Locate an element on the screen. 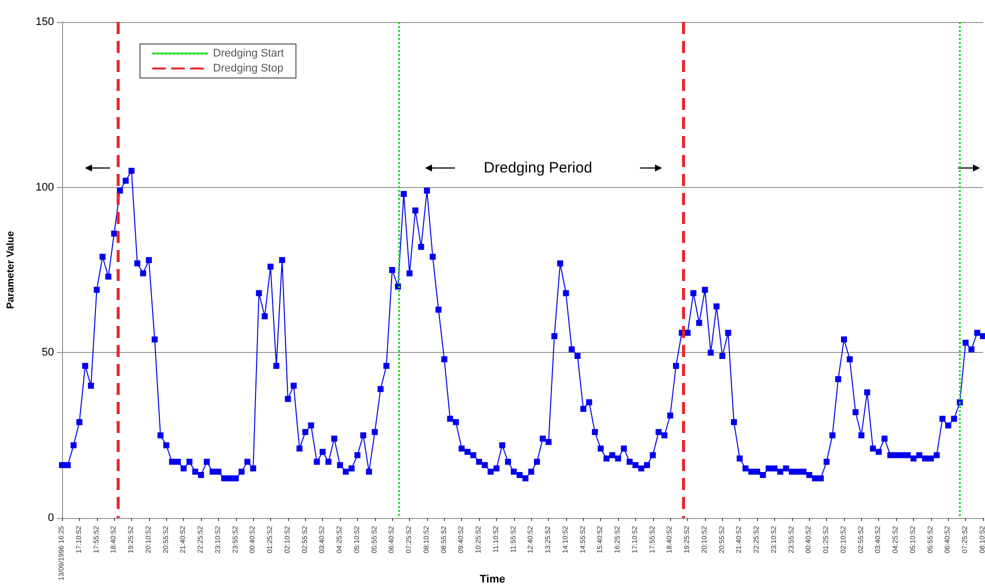 The width and height of the screenshot is (985, 587). legend-label: Dredging Start is located at coordinates (248, 54).